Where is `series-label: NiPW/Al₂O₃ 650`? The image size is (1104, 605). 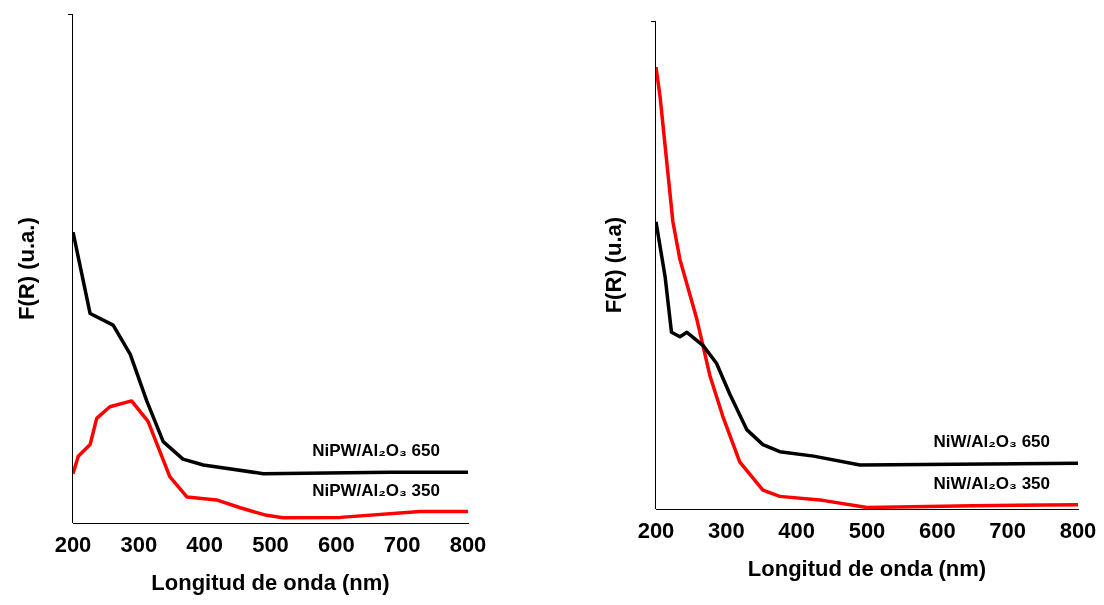 series-label: NiPW/Al₂O₃ 650 is located at coordinates (376, 451).